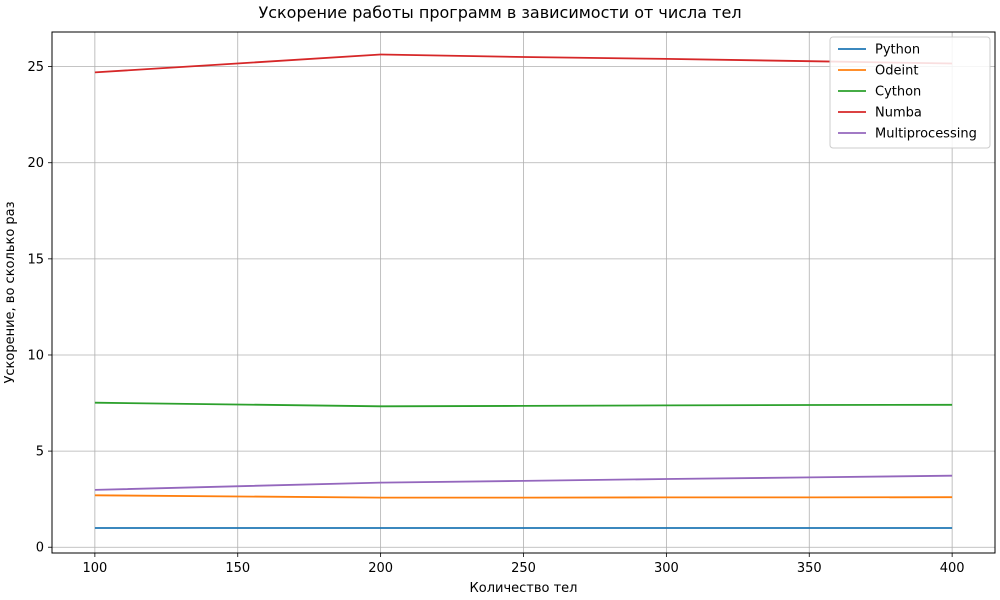 This screenshot has width=1000, height=600. I want to click on x-tick-label: 300, so click(666, 568).